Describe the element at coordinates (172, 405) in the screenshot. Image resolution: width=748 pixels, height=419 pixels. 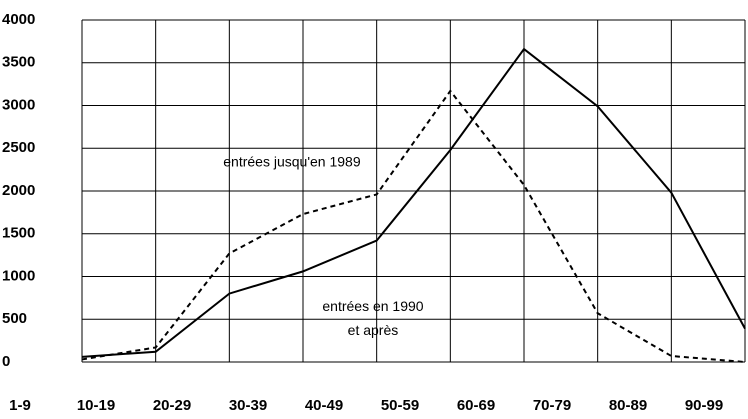
I see `x-tick-label: 20-29` at that location.